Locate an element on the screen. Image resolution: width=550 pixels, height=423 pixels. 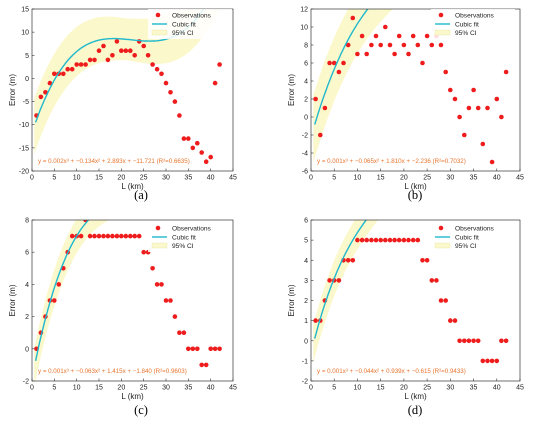
y-tick-label: 2 is located at coordinates (27, 317).